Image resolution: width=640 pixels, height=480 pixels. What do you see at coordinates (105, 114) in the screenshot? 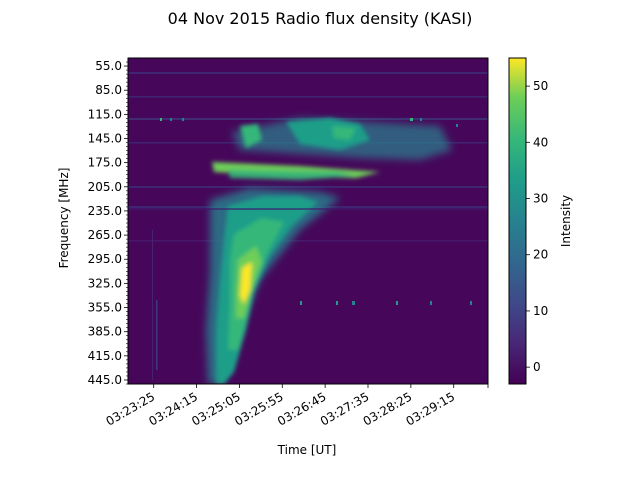
I see `y-tick-label: 115.0` at bounding box center [105, 114].